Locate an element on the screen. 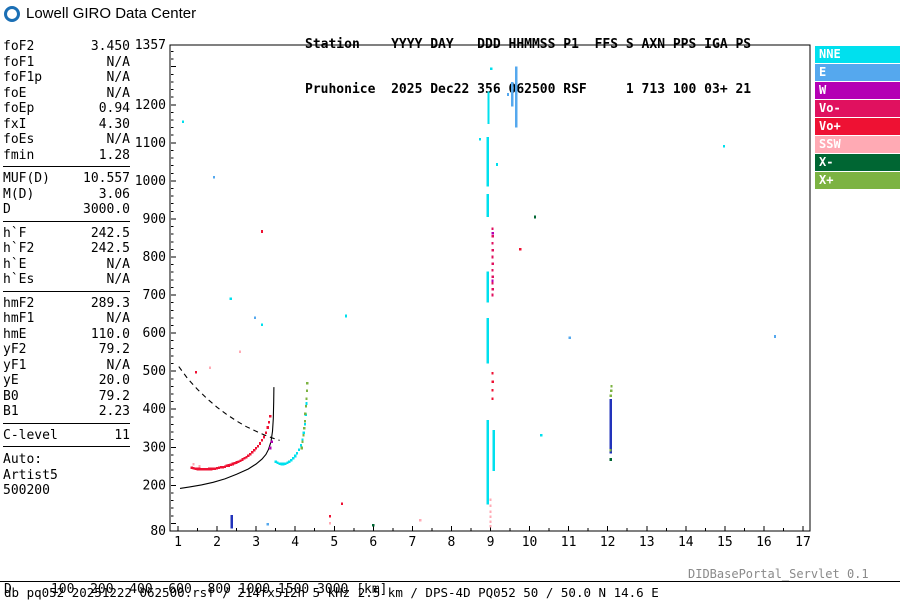  parameter-group: h`F 242.5 h`F2 242.5 h`E N/A h`Es N/A is located at coordinates (66, 258).